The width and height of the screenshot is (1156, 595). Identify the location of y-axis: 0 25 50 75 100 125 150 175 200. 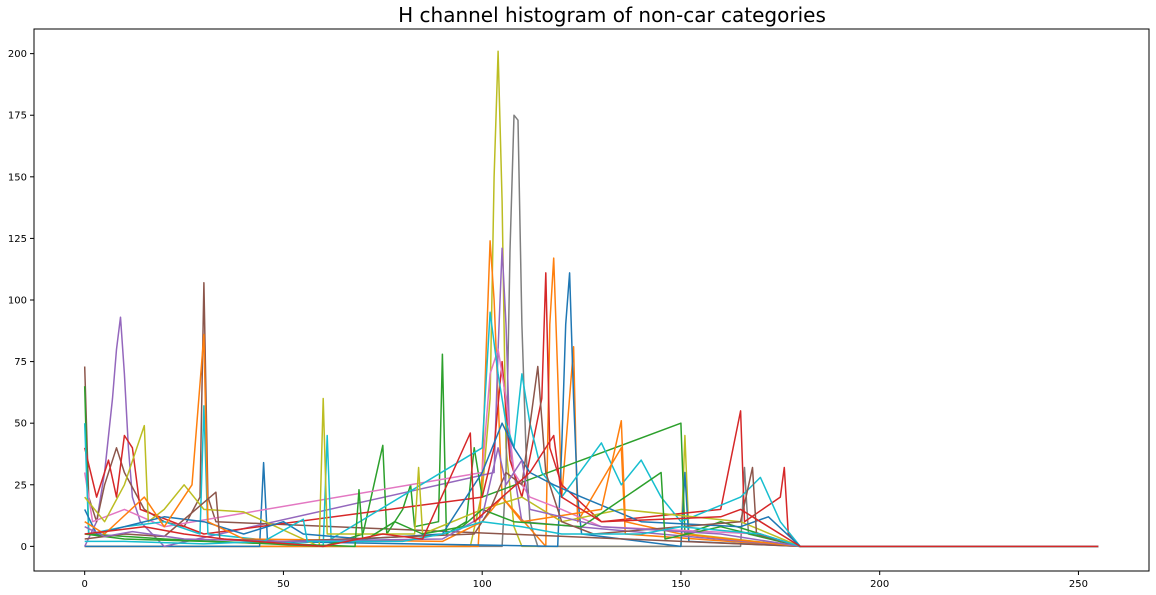
(21, 301).